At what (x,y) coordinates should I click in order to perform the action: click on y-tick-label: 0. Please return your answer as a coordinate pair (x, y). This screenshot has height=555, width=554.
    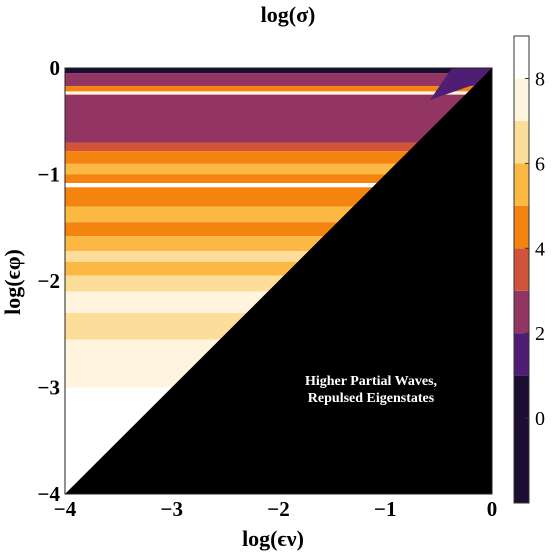
    Looking at the image, I should click on (55, 68).